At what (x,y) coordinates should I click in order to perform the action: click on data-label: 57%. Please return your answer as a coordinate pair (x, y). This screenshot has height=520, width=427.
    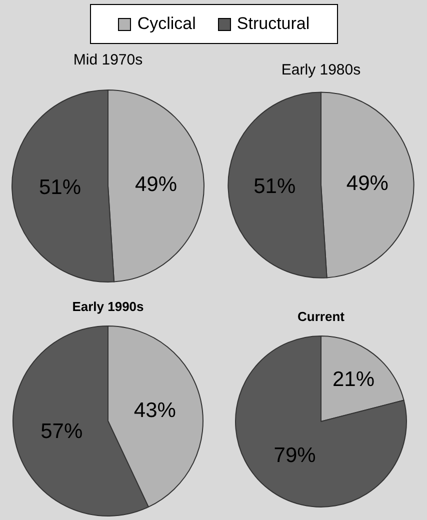
    Looking at the image, I should click on (61, 431).